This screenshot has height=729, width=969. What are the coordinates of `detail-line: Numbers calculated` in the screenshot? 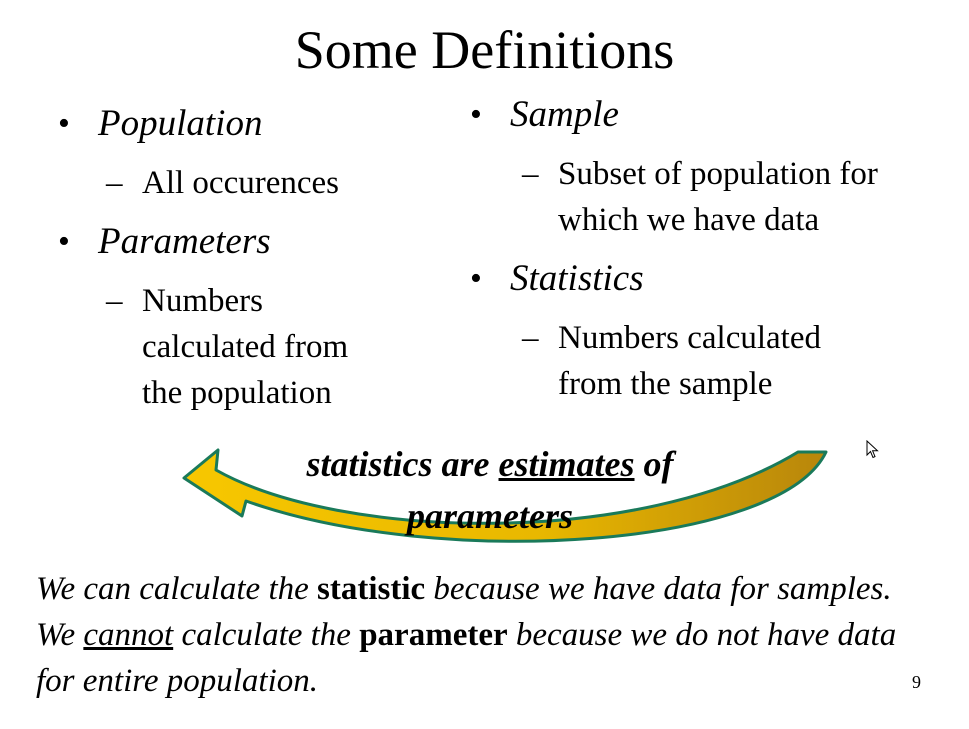 It's located at (689, 338).